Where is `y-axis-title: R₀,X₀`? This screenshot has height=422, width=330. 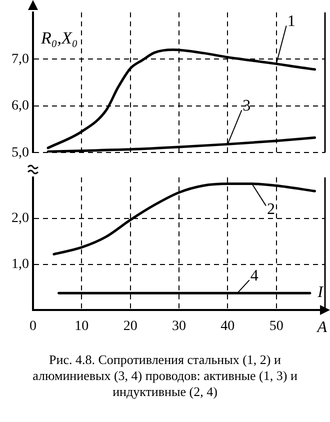
y-axis-title: R₀,X₀ is located at coordinates (59, 38).